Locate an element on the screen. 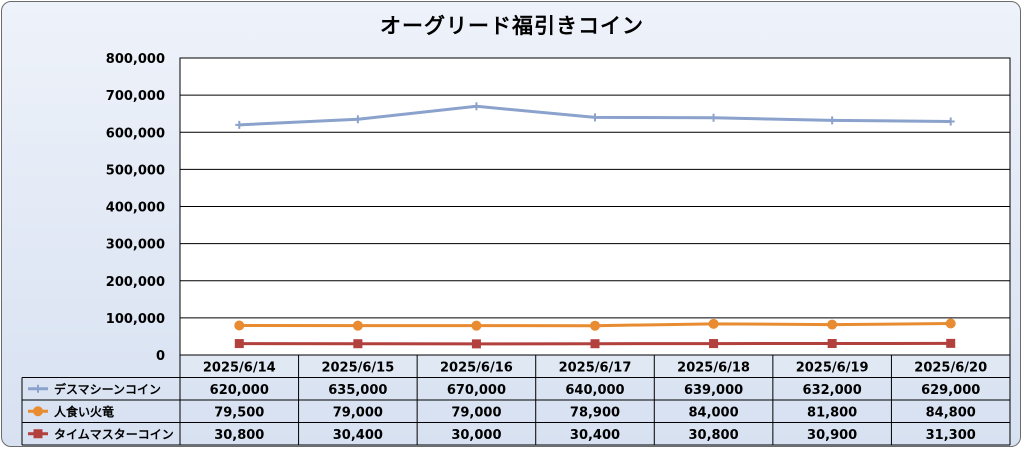 The width and height of the screenshot is (1024, 450). chart-title: オーグリード福引きコイン is located at coordinates (512, 26).